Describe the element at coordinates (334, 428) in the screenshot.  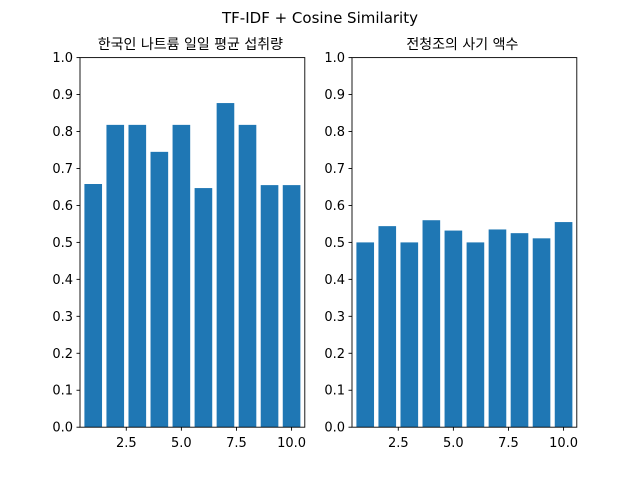
I see `y-tick-label-right-0: 0.0` at that location.